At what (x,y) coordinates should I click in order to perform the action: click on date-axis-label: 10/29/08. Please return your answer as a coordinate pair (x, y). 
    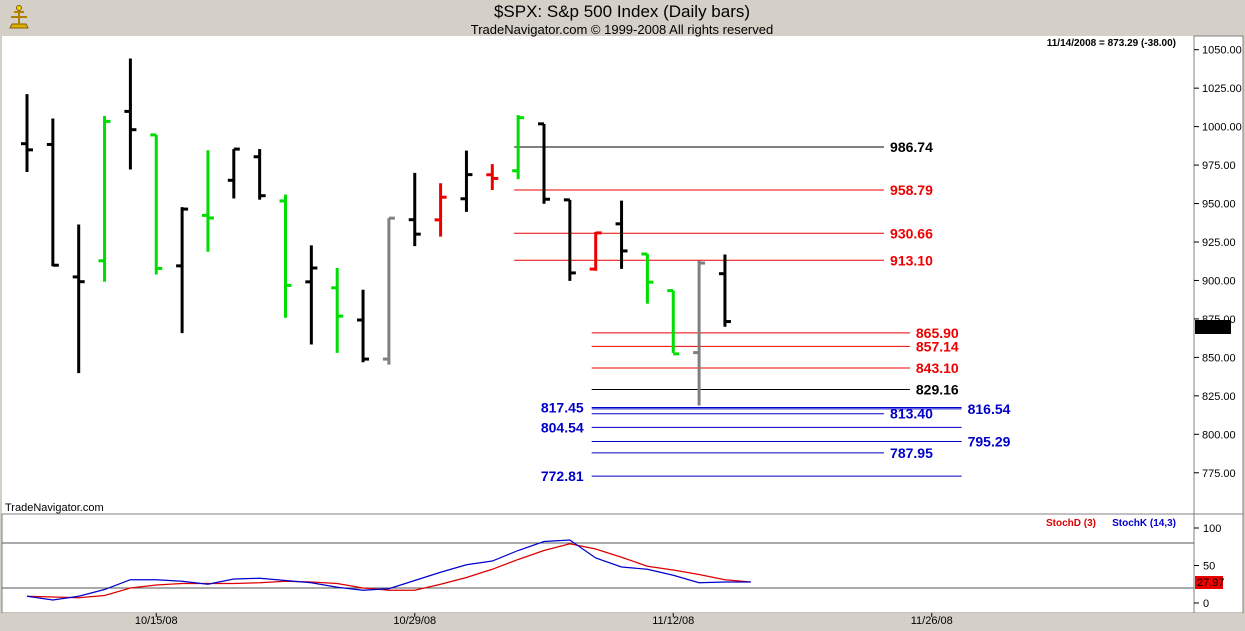
    Looking at the image, I should click on (414, 621).